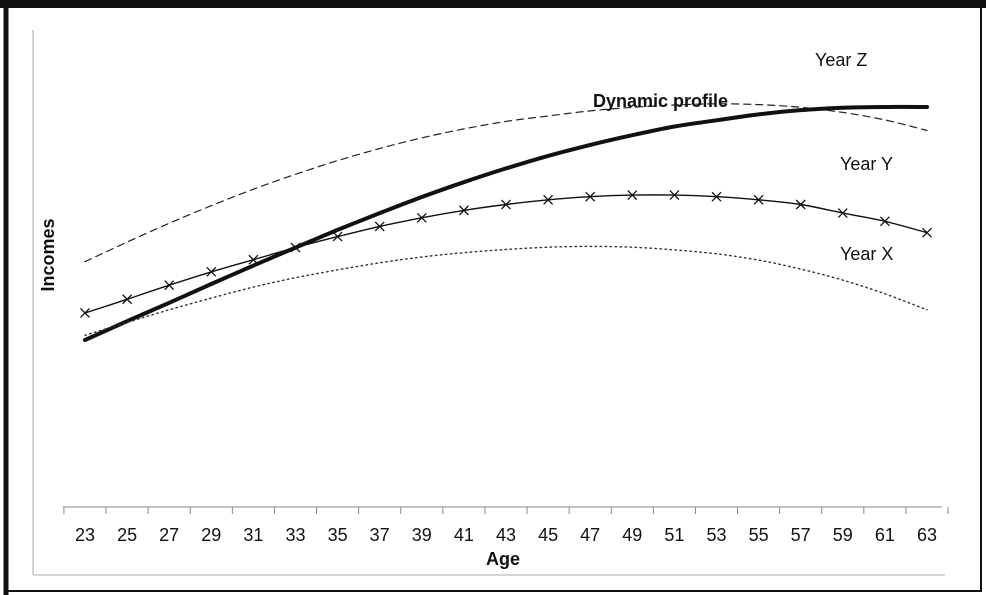 The width and height of the screenshot is (986, 595). What do you see at coordinates (127, 535) in the screenshot?
I see `x-tick-label: 25` at bounding box center [127, 535].